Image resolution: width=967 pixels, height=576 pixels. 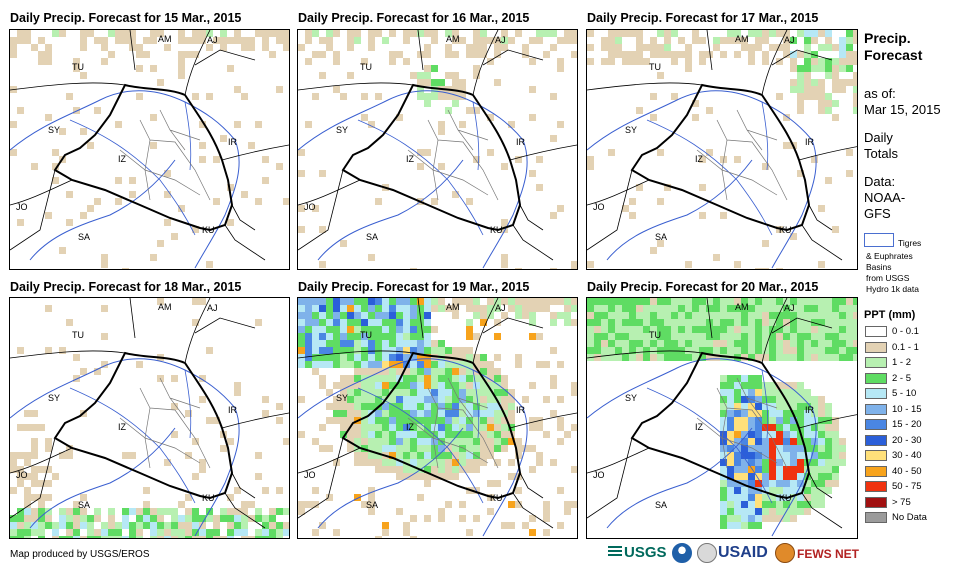 I want to click on country-label-jo: JO, so click(x=310, y=475).